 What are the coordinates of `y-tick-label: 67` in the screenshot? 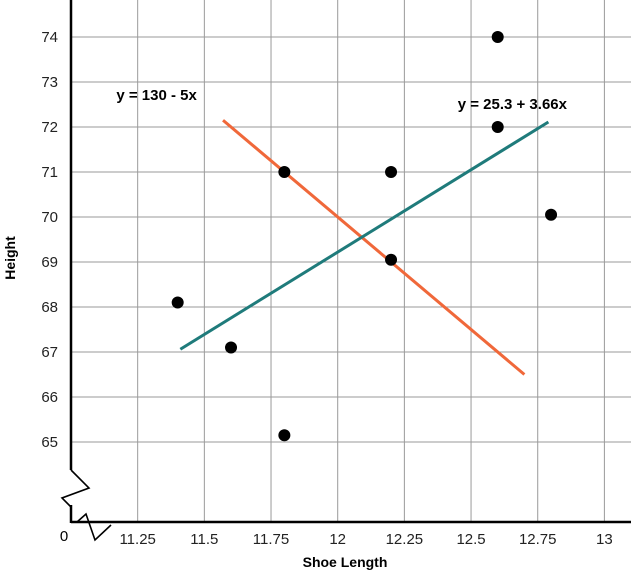 It's located at (49, 352).